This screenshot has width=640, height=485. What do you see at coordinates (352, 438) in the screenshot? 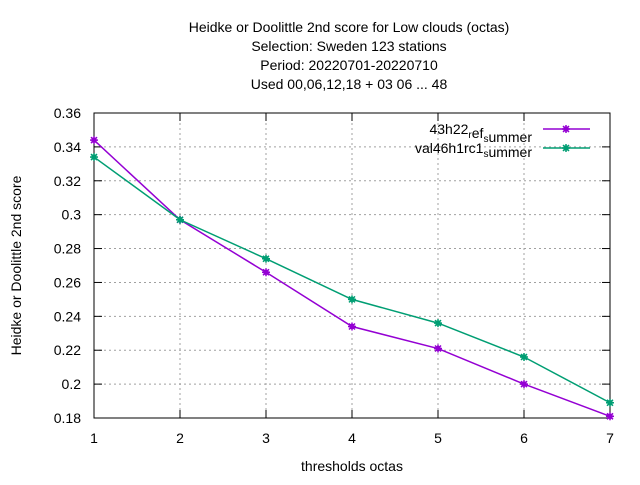
I see `x-tick-label: 4` at bounding box center [352, 438].